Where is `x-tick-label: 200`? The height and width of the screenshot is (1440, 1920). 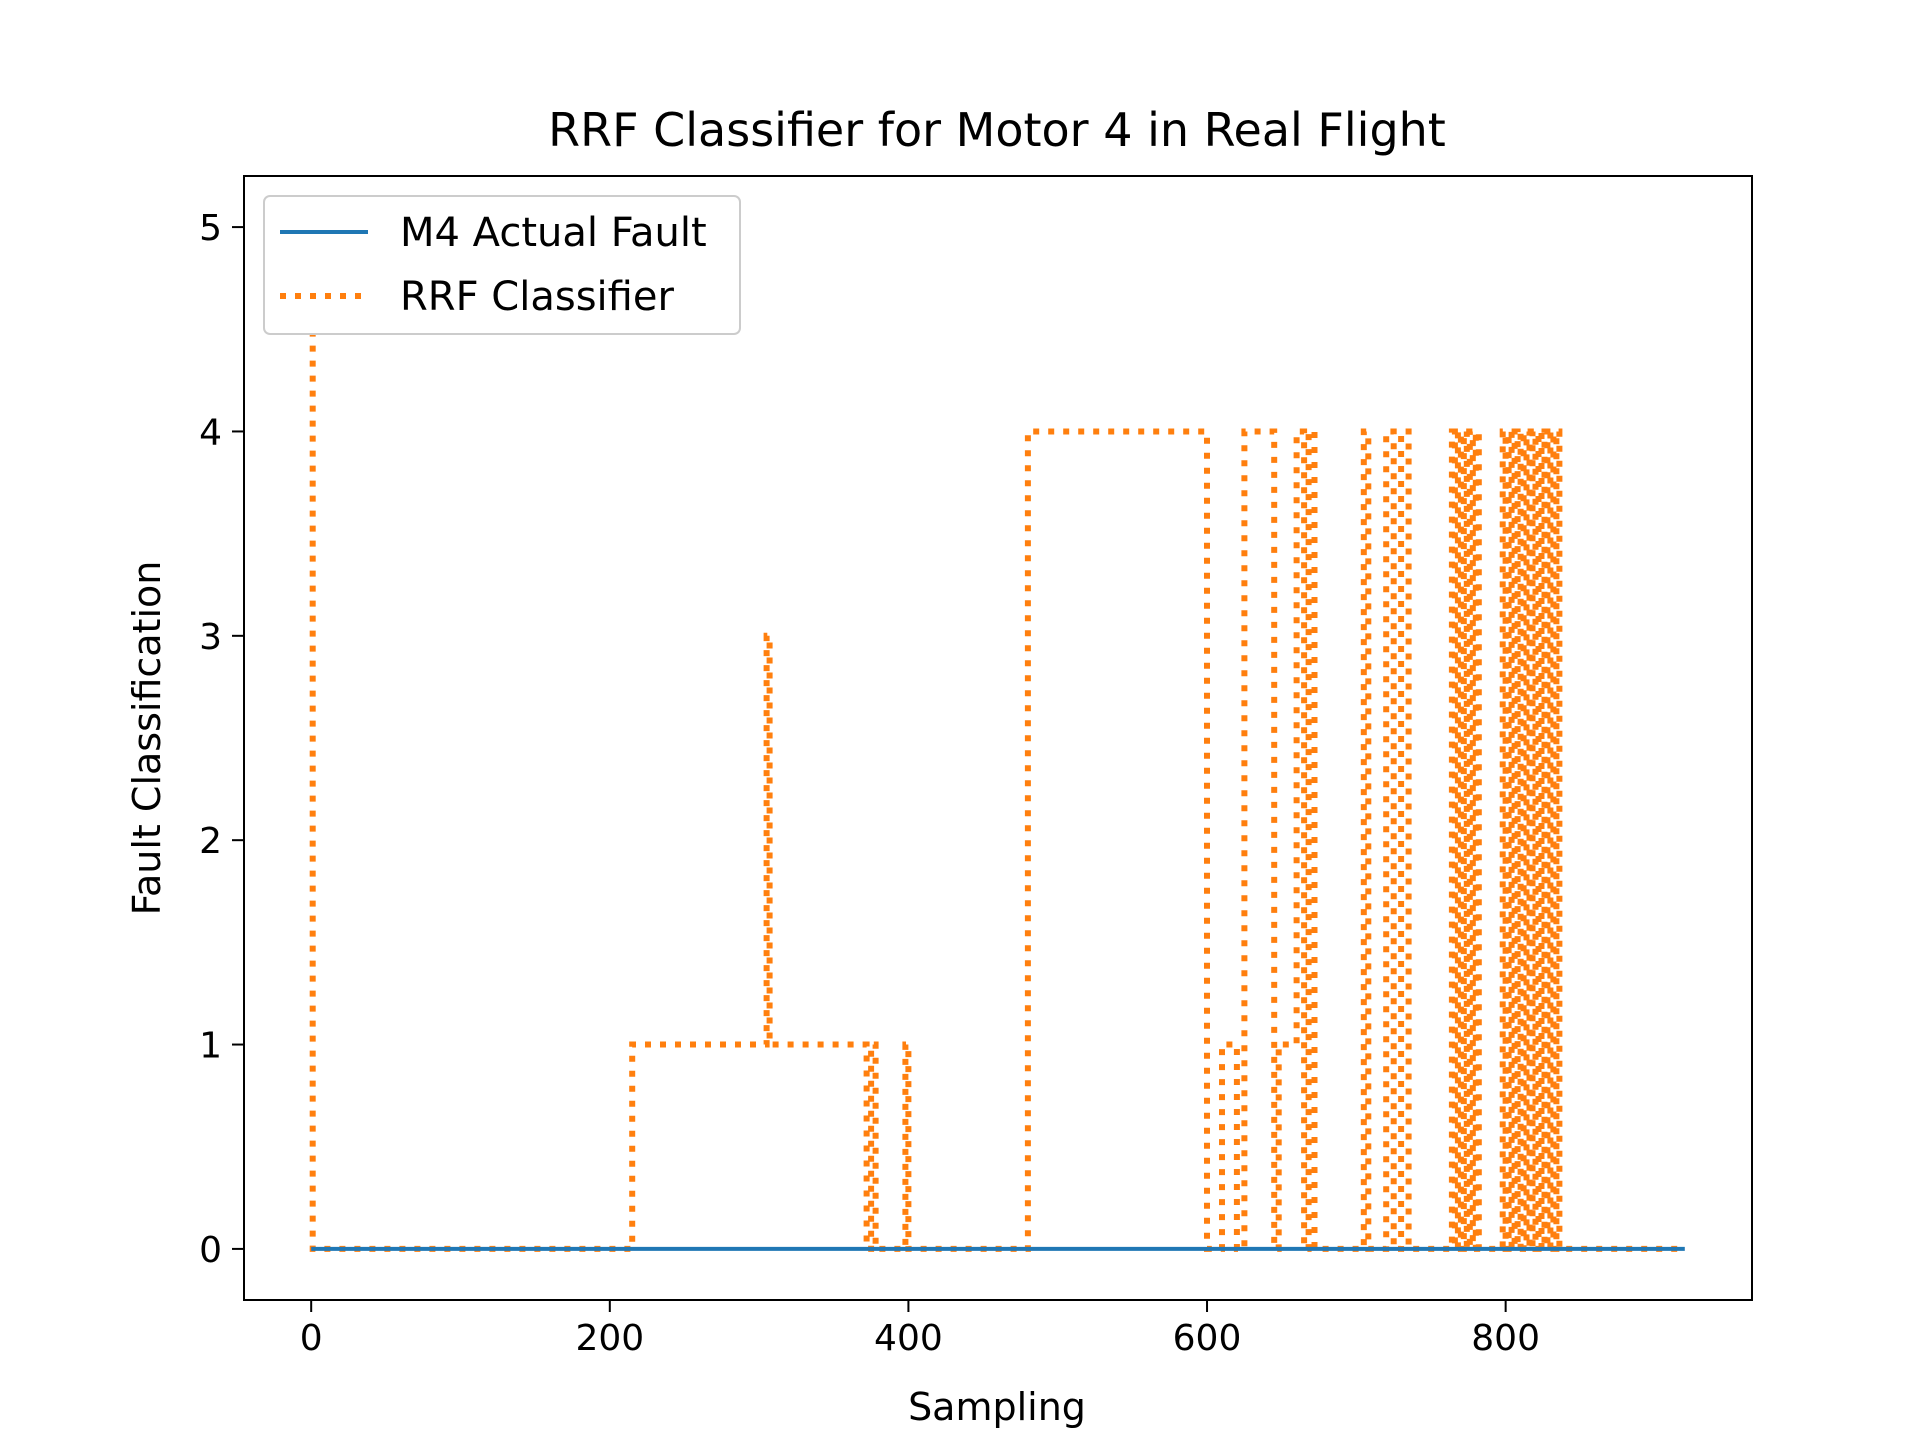
x-tick-label: 200 is located at coordinates (609, 1338).